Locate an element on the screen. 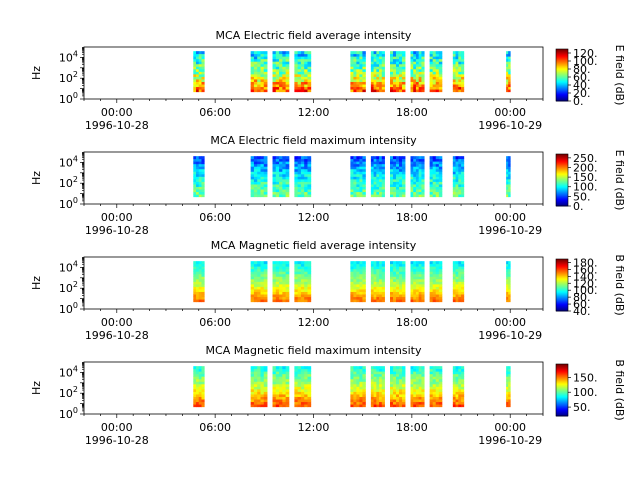  colorbar-tick-label: 40. is located at coordinates (582, 85).